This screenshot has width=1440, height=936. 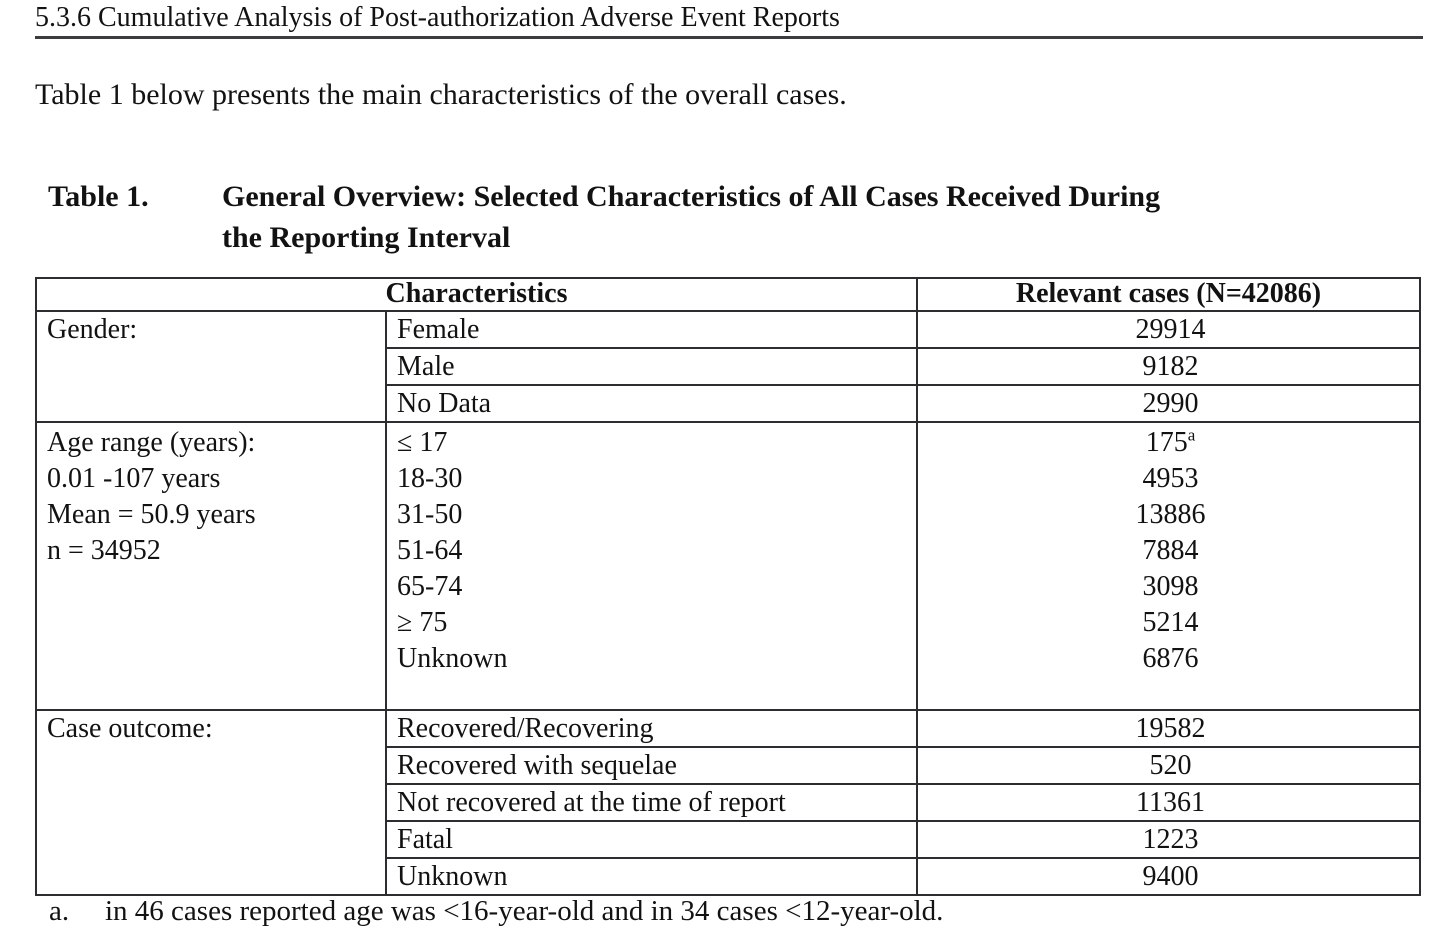 I want to click on row-value: 175a, so click(x=1170, y=441).